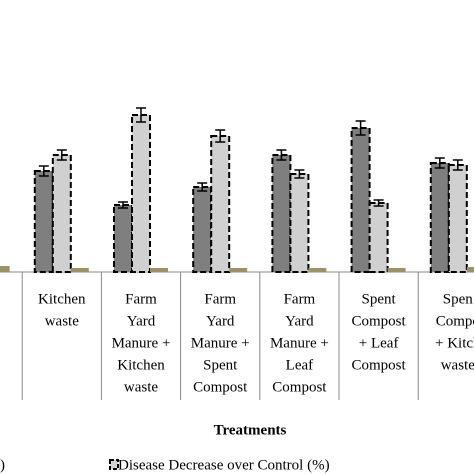 The width and height of the screenshot is (474, 474). What do you see at coordinates (250, 430) in the screenshot?
I see `x-axis-title: Treatments` at bounding box center [250, 430].